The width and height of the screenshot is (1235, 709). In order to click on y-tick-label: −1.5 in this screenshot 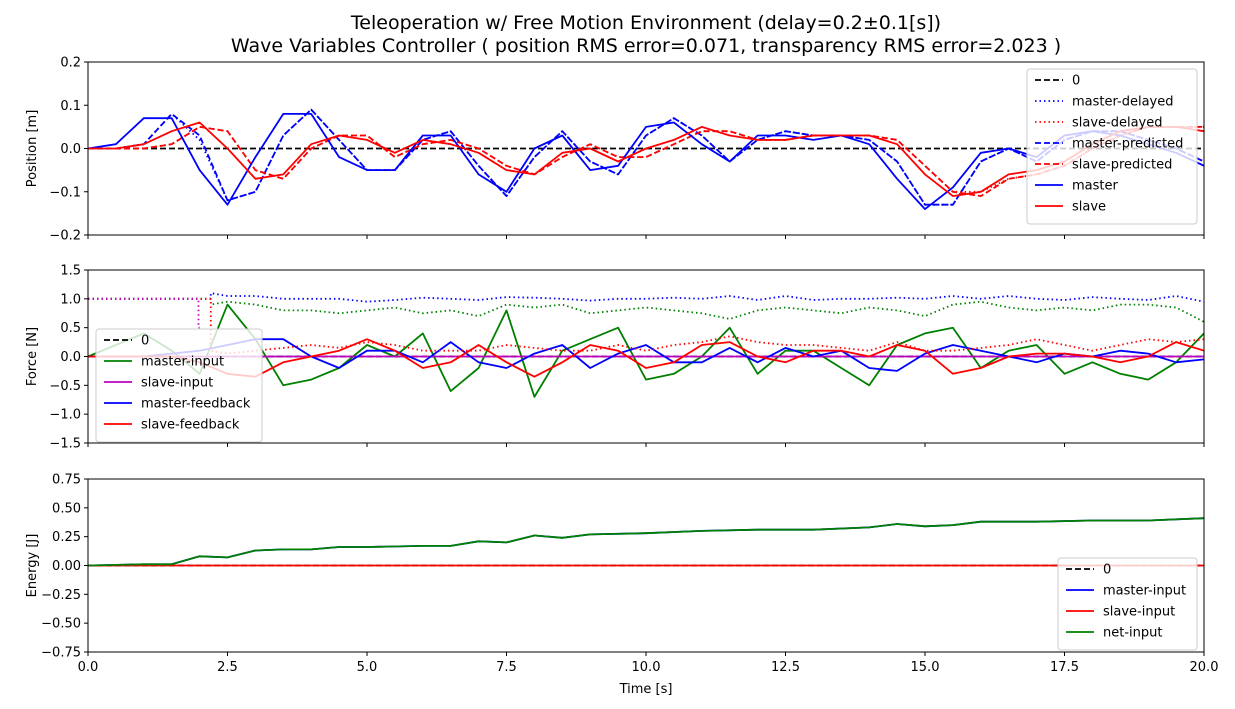, I will do `click(65, 444)`.